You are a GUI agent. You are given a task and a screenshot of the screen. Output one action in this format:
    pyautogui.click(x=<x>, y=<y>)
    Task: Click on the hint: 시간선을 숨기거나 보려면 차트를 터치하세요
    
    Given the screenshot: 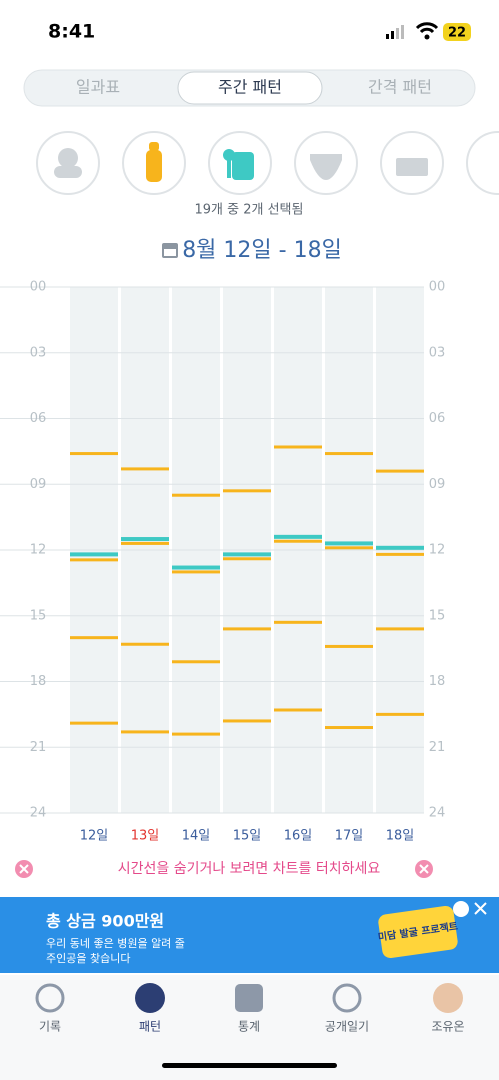 What is the action you would take?
    pyautogui.click(x=249, y=869)
    